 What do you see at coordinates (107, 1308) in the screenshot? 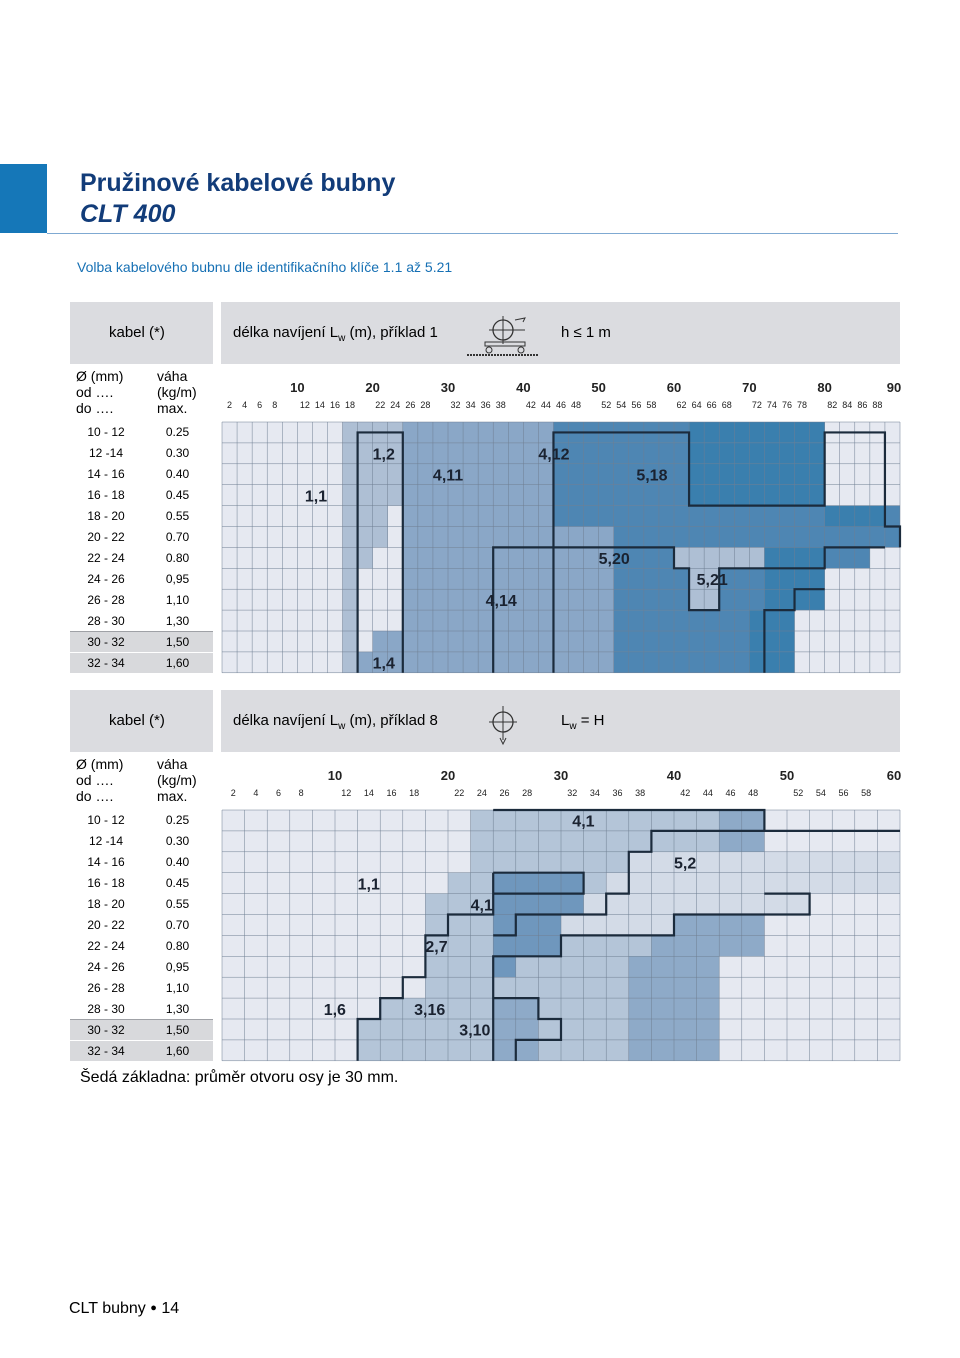
I see `footer-text: CLT bubny` at bounding box center [107, 1308].